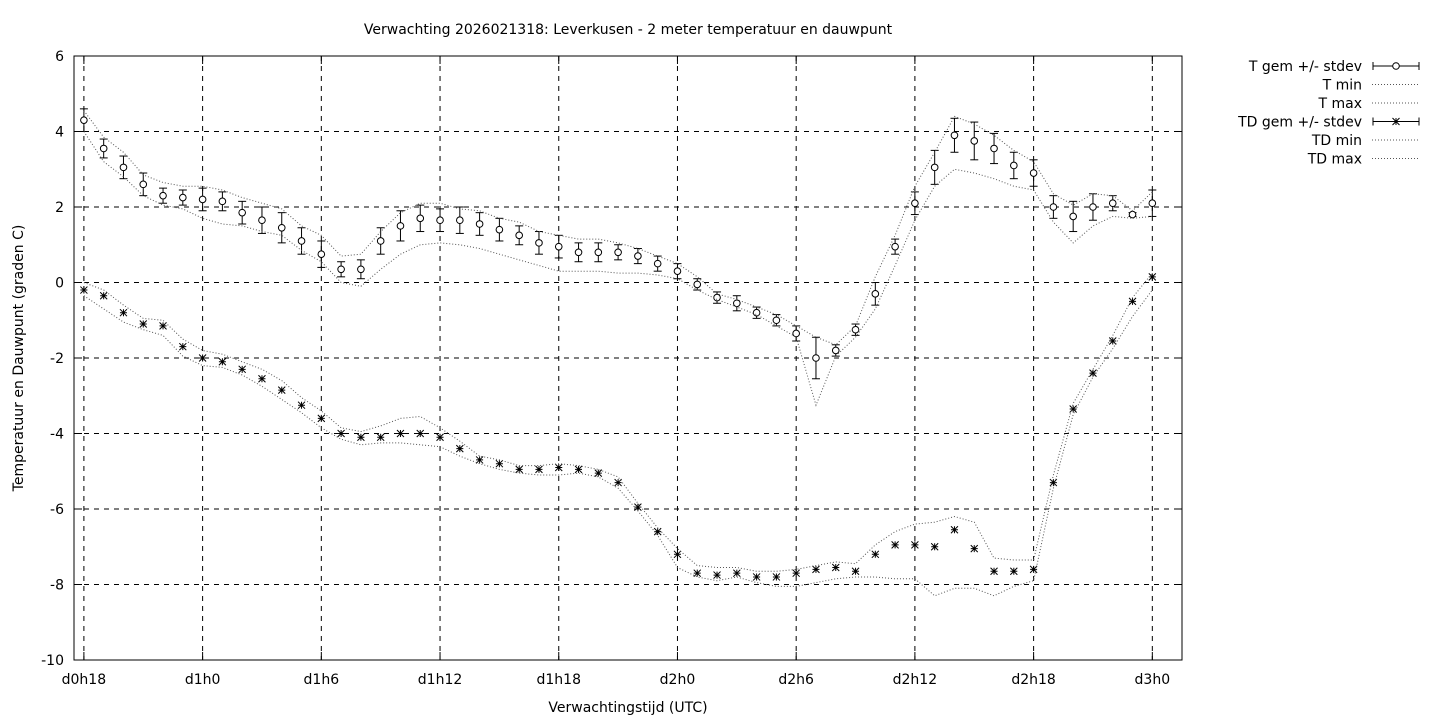 This screenshot has width=1440, height=720. Describe the element at coordinates (1339, 104) in the screenshot. I see `legend-label: T max` at that location.